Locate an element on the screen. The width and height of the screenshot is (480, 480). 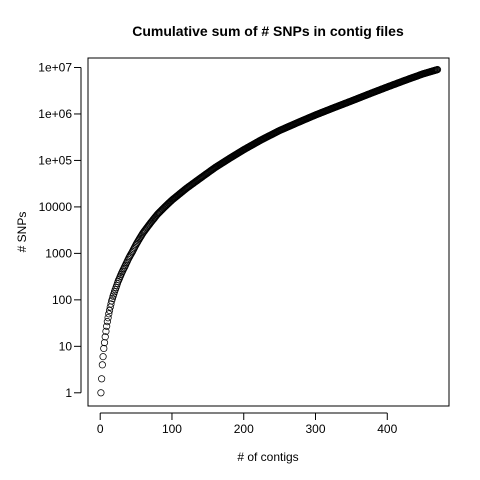
x-tick-label: 200 is located at coordinates (244, 429).